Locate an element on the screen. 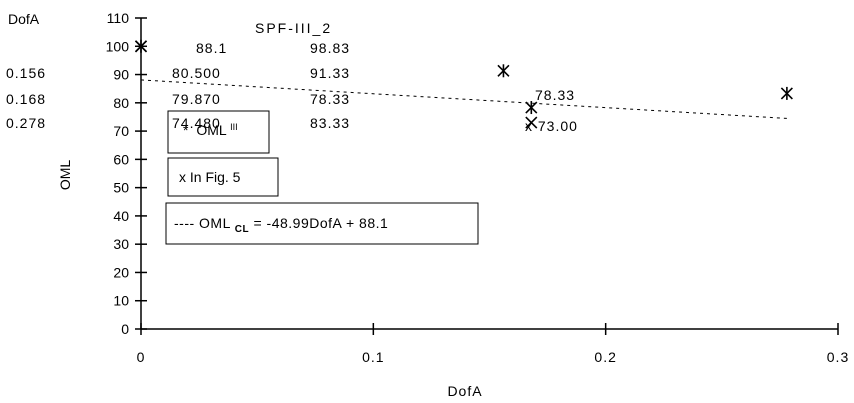 The width and height of the screenshot is (854, 403). y-tick-label: 0 is located at coordinates (125, 329).